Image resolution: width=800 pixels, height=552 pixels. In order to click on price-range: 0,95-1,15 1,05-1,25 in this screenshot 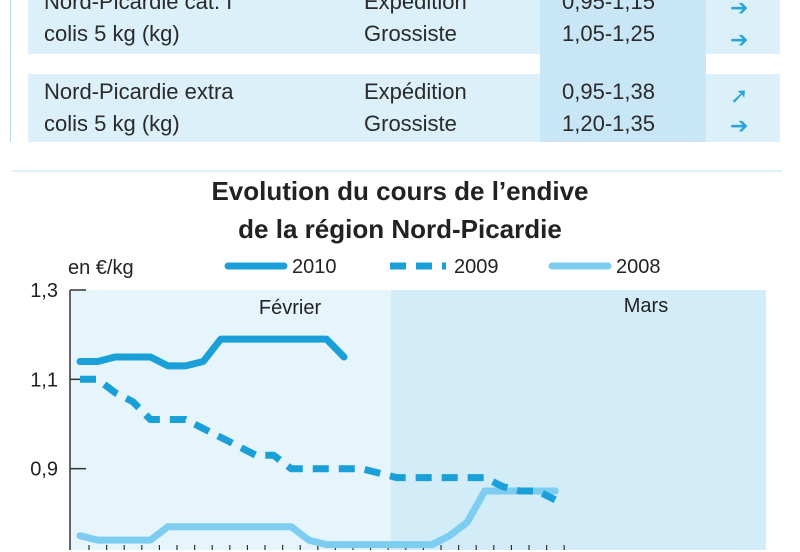, I will do `click(608, 23)`.